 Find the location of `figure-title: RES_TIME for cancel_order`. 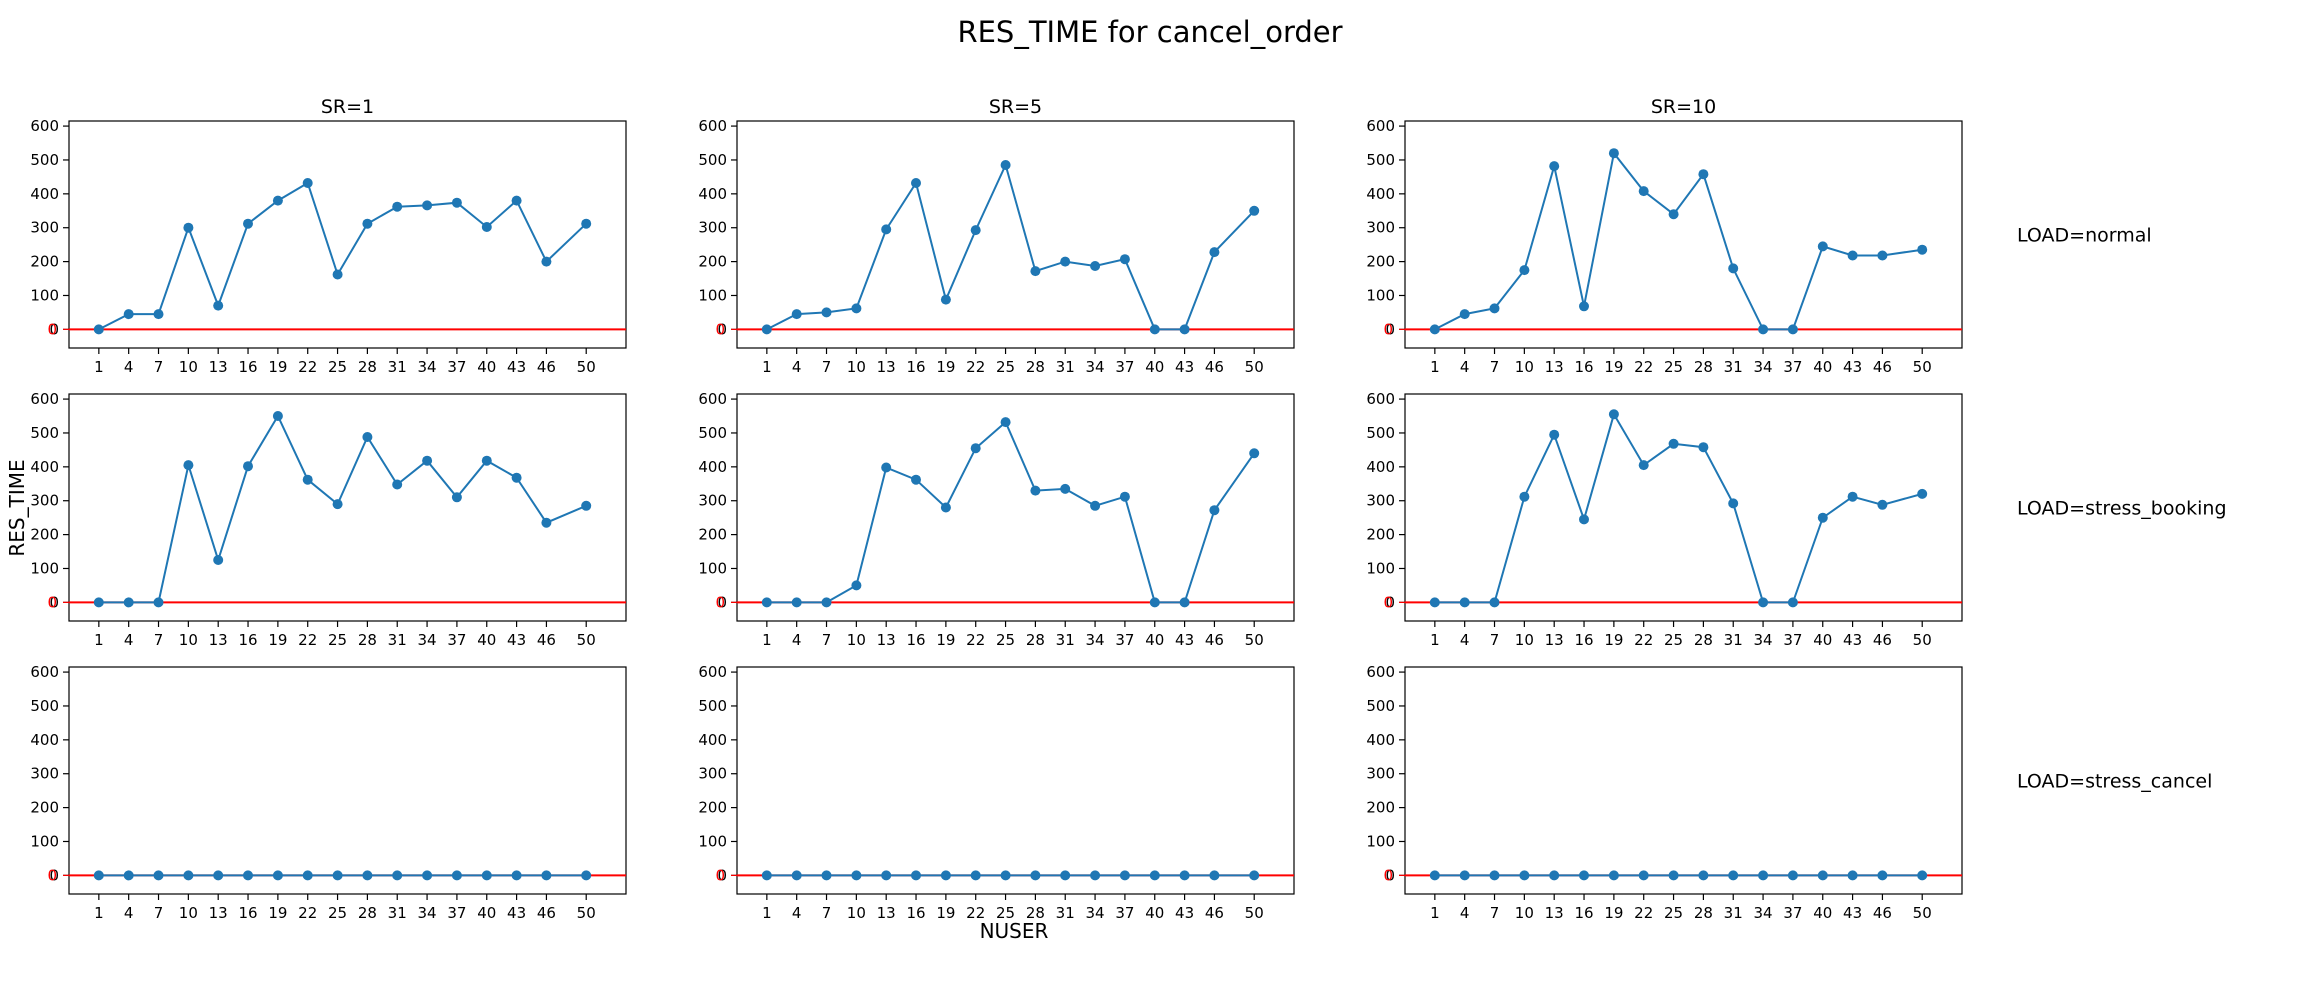

figure-title: RES_TIME for cancel_order is located at coordinates (1149, 32).